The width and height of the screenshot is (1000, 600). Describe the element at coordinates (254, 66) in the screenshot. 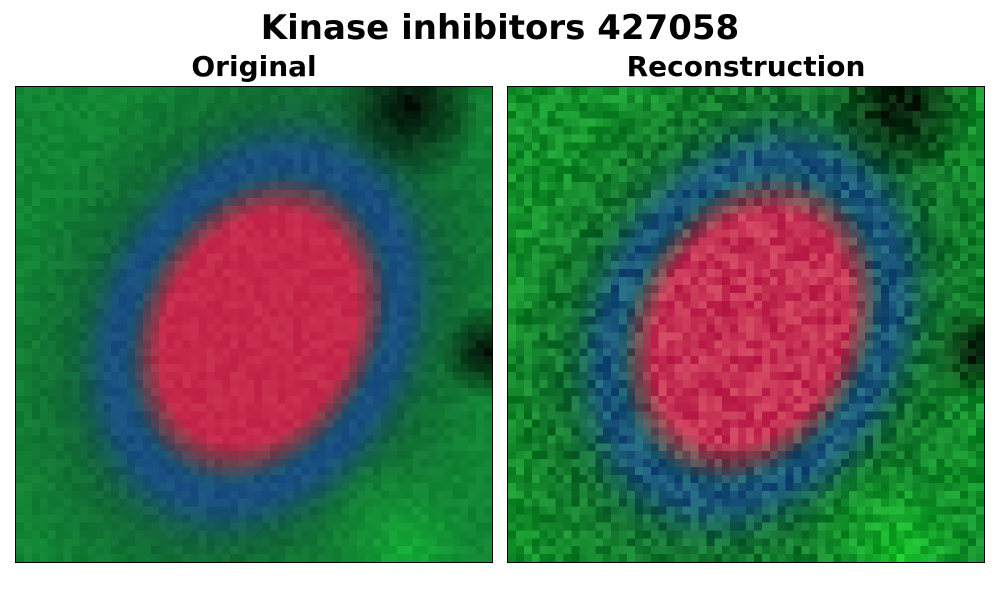

I see `original-panel-title: Original` at that location.